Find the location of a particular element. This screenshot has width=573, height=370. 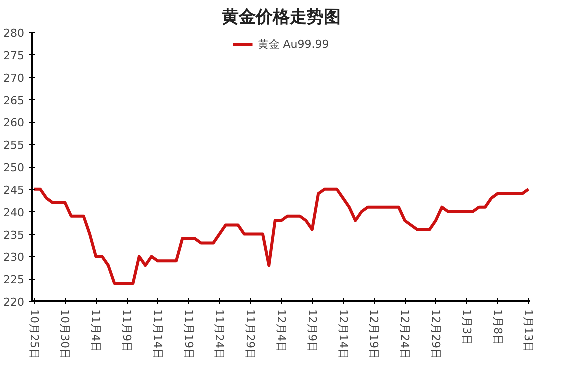

x-tick-label: 11月29日 is located at coordinates (251, 335).